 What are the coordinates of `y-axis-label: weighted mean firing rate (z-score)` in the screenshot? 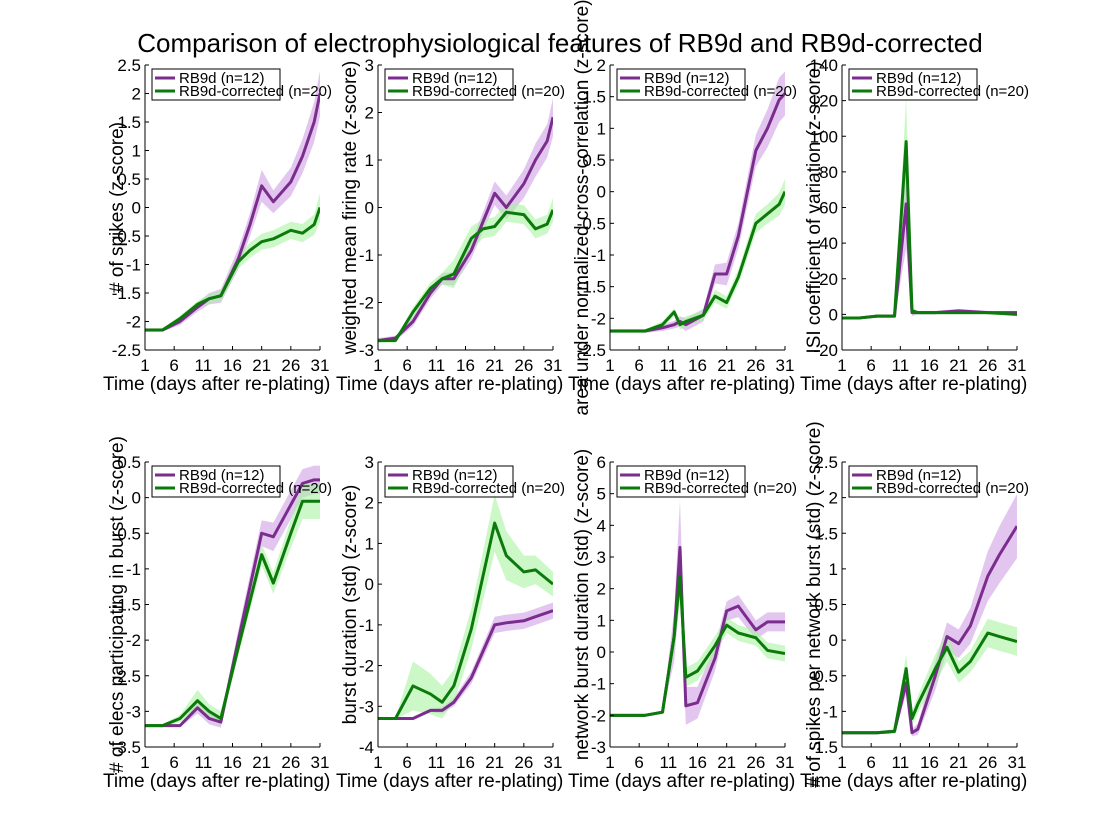 It's located at (350, 208).